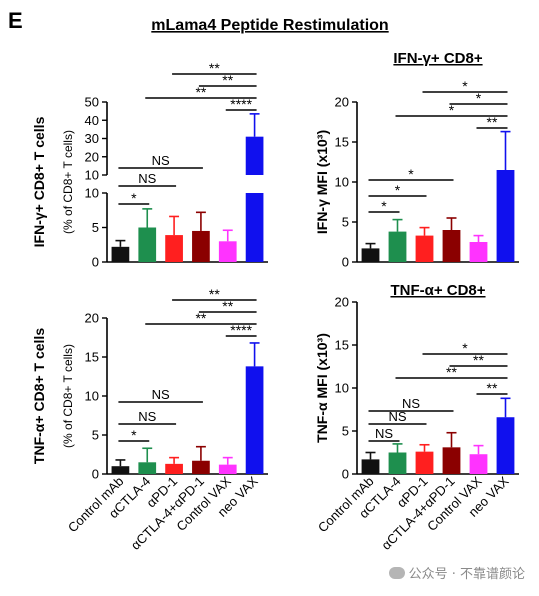  I want to click on y-tick-label: 50, so click(92, 102).